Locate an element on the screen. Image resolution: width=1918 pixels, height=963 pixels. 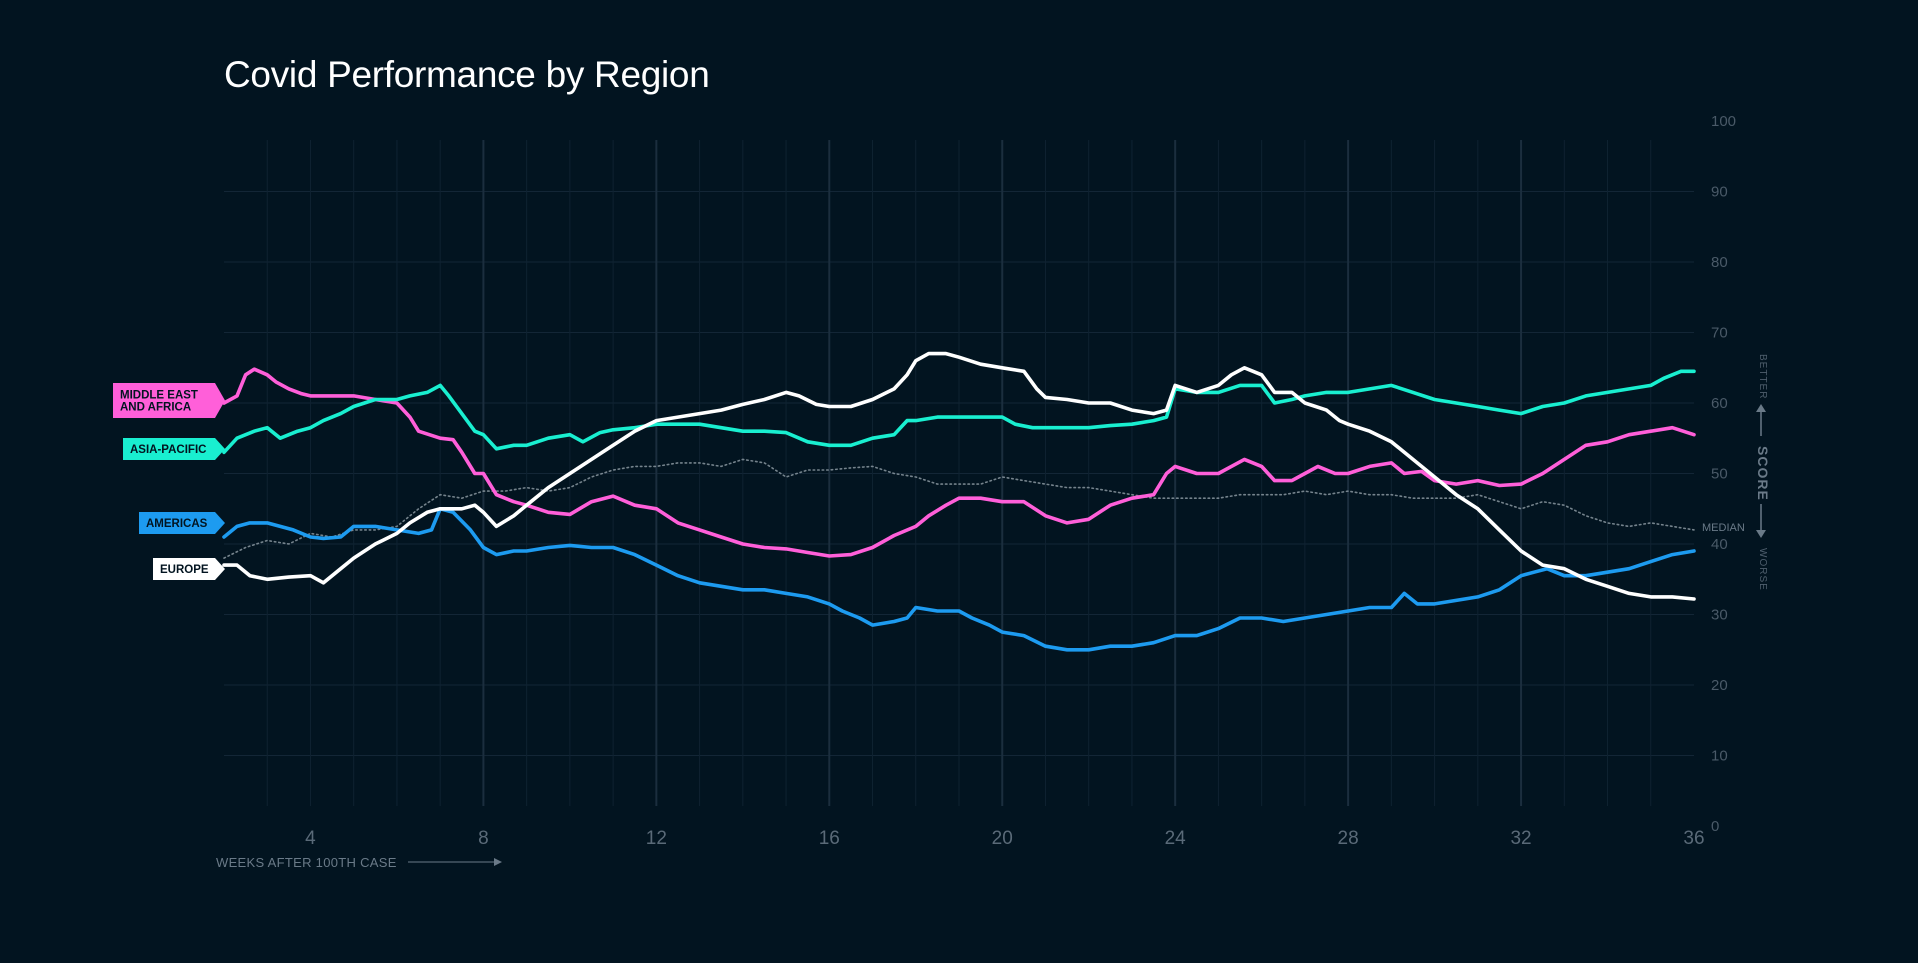
x-tick-label: 32 is located at coordinates (1520, 838).